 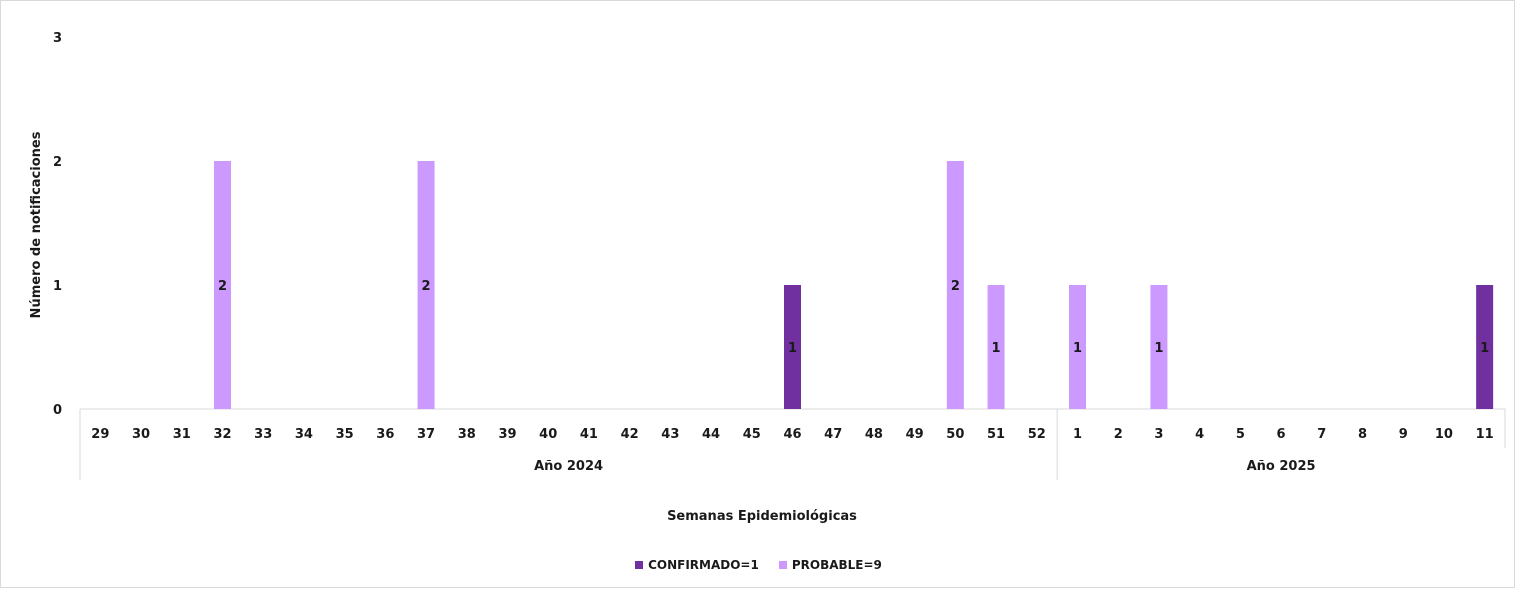 I want to click on x-tick-label: 39, so click(x=507, y=434).